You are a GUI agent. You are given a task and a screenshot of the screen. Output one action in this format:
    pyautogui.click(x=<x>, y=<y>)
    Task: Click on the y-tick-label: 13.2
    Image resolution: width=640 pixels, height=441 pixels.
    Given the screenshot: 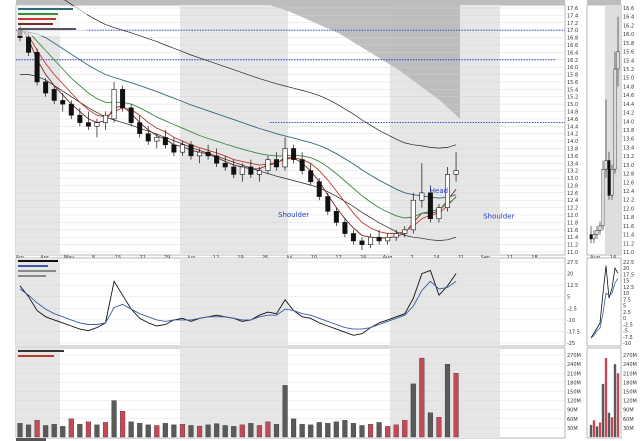 What is the action you would take?
    pyautogui.click(x=572, y=172)
    